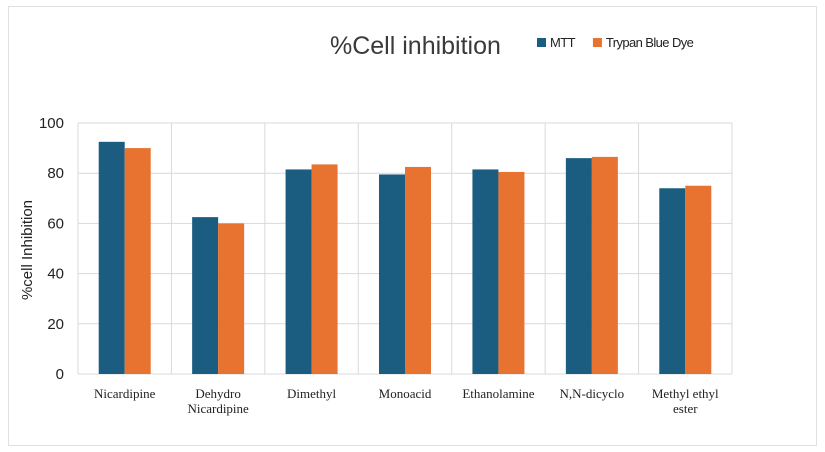 Image resolution: width=825 pixels, height=452 pixels. I want to click on x-tick-label: ester, so click(685, 408).